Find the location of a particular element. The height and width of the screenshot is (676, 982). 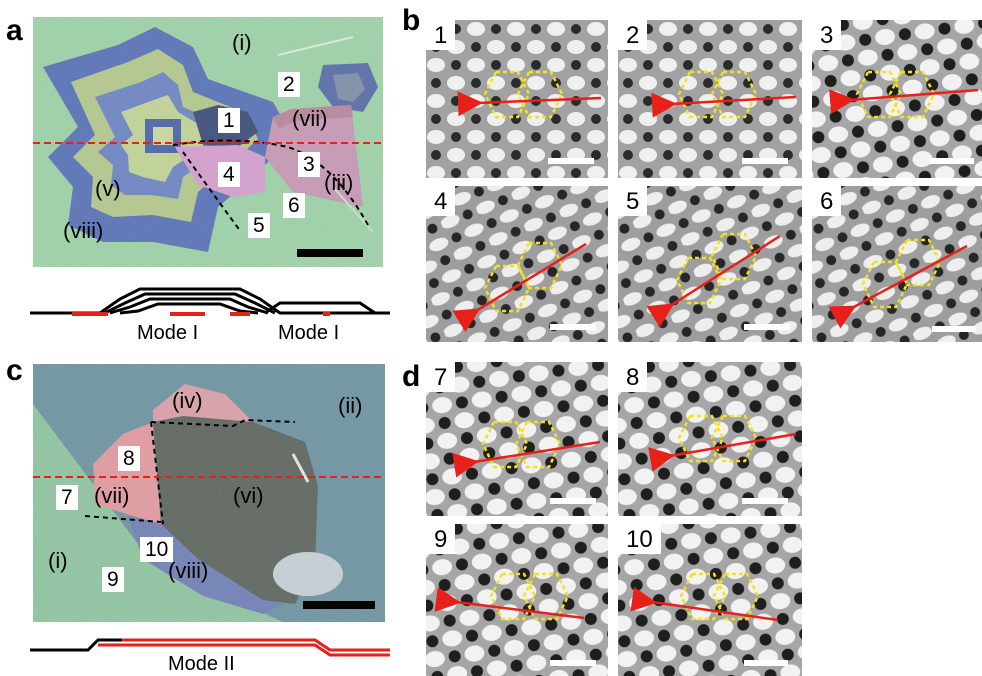

stem-tile-9: 9 is located at coordinates (517, 600).